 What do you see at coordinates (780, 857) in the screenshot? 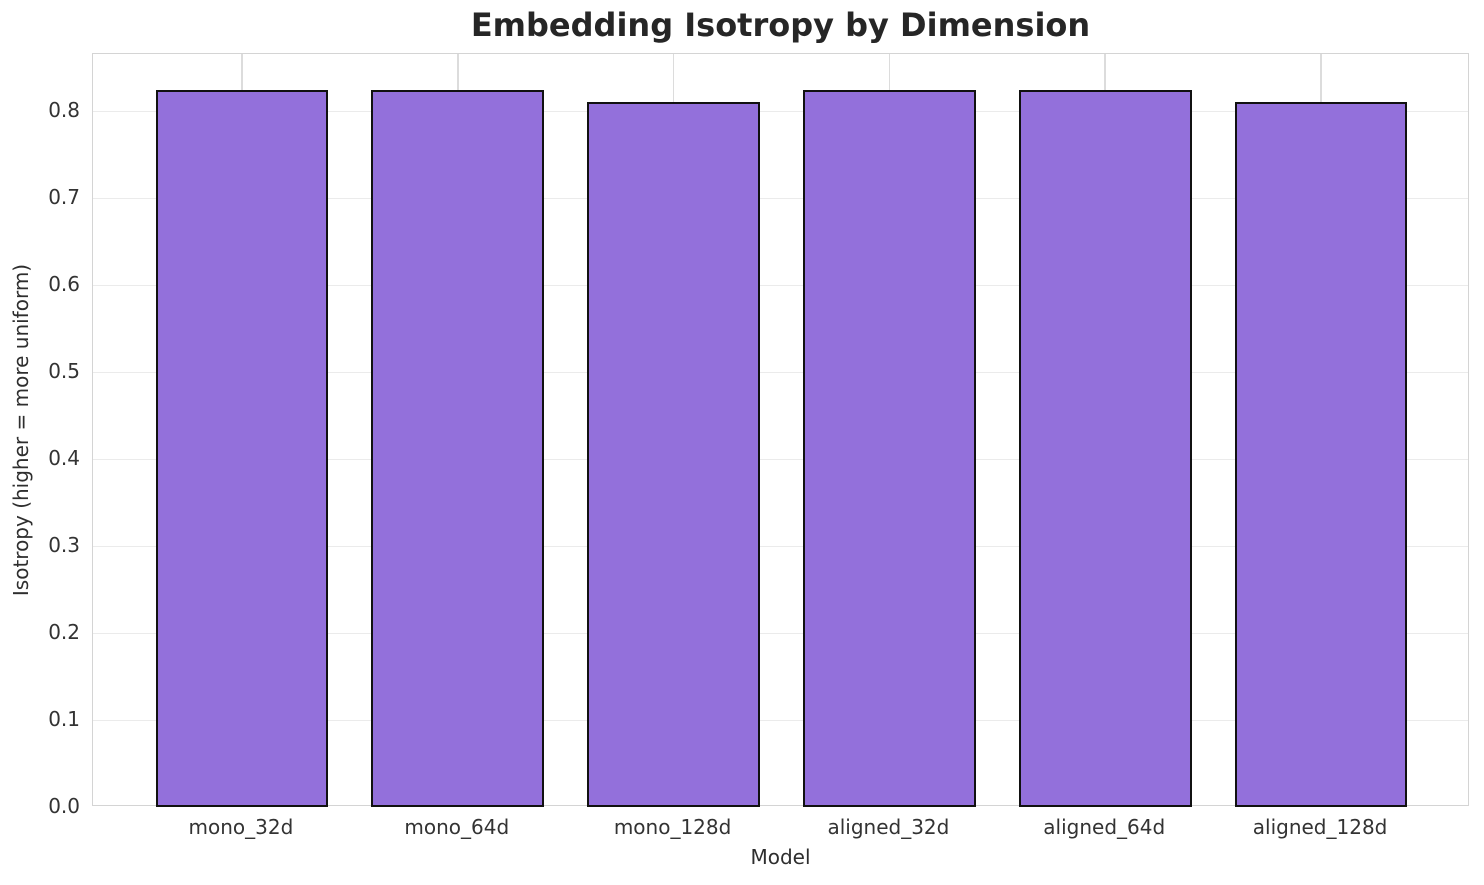
I see `x-axis-label: Model` at bounding box center [780, 857].